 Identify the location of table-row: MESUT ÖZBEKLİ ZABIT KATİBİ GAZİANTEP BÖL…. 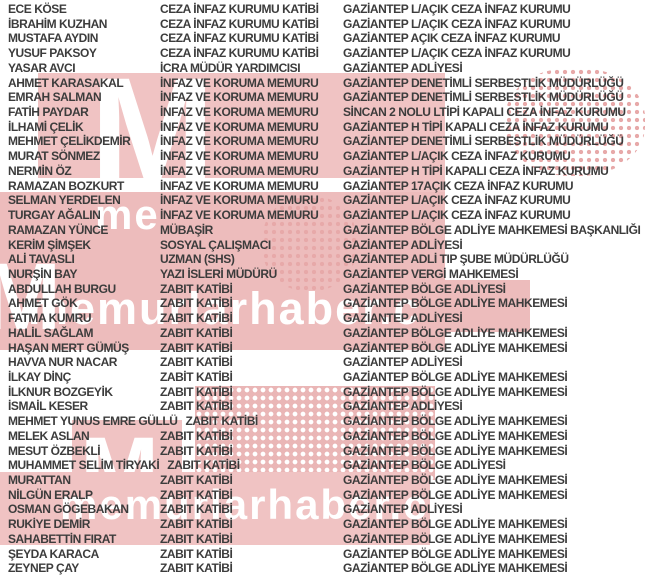
(330, 451).